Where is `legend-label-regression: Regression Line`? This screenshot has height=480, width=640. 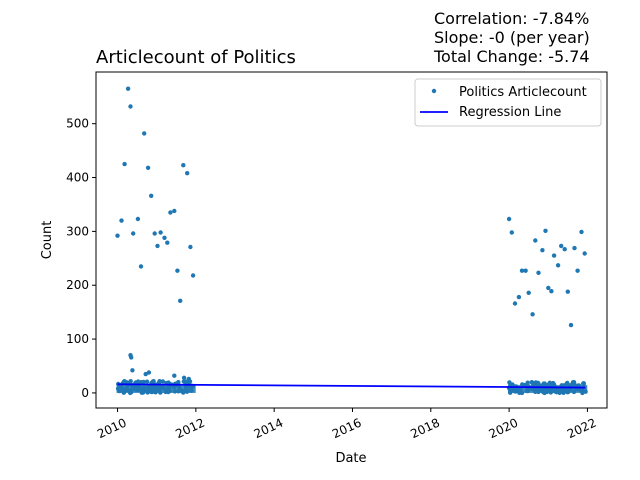 legend-label-regression: Regression Line is located at coordinates (510, 112).